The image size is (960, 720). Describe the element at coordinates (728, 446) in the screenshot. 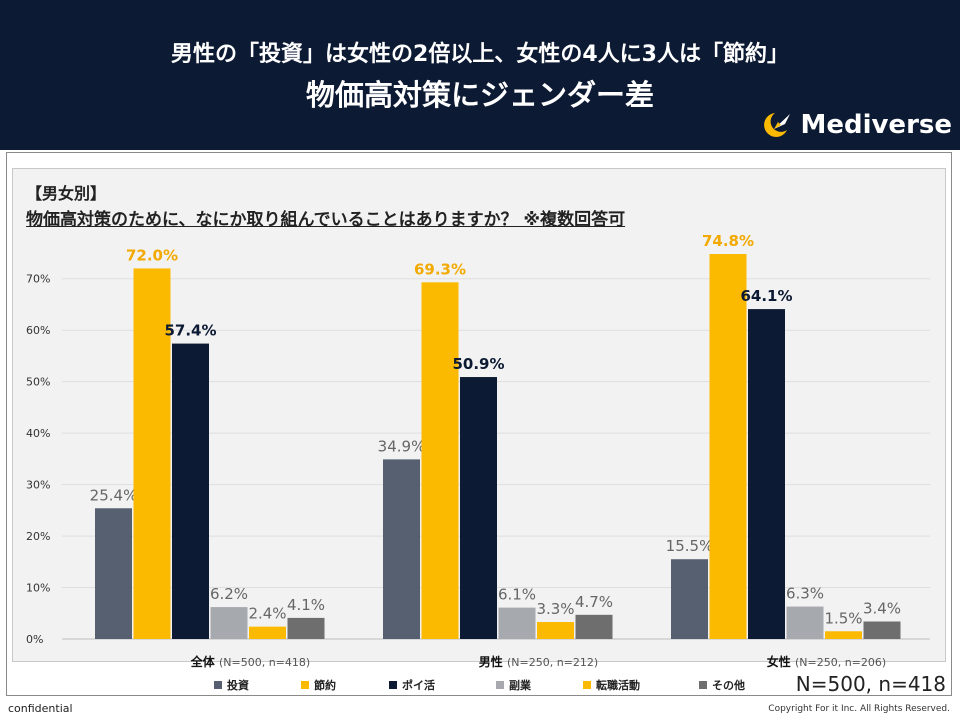

I see `bar-節約-女性` at that location.